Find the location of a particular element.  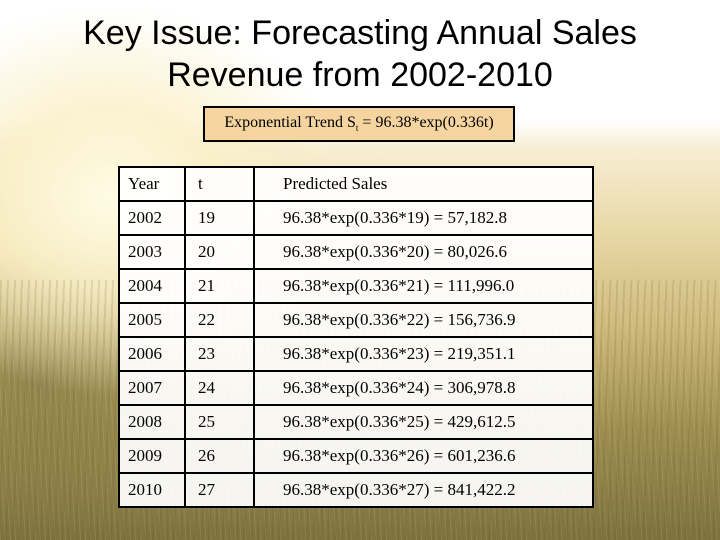

cell-t: 24 is located at coordinates (219, 388).